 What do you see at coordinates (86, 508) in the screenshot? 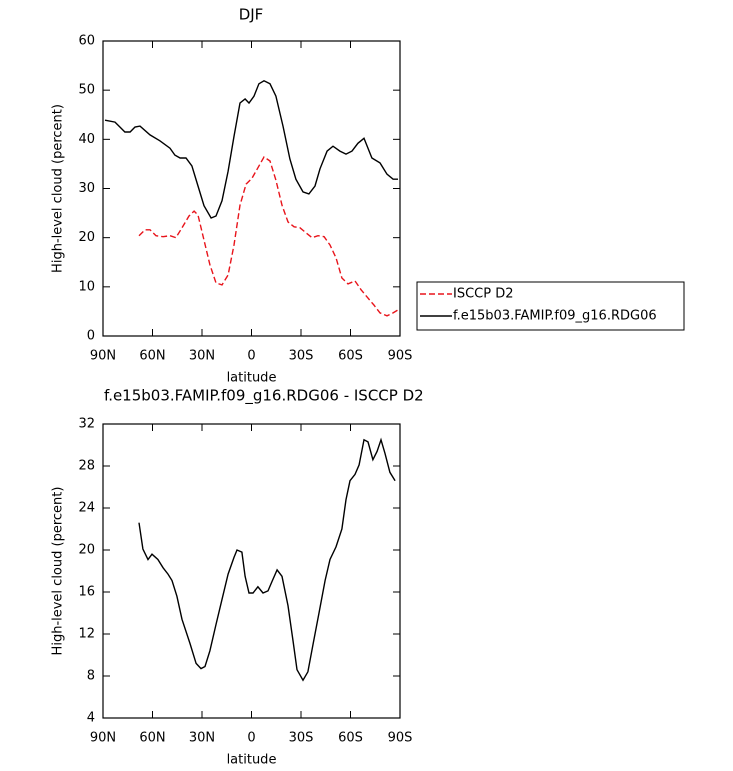
I see `y-tick-label: 24` at bounding box center [86, 508].